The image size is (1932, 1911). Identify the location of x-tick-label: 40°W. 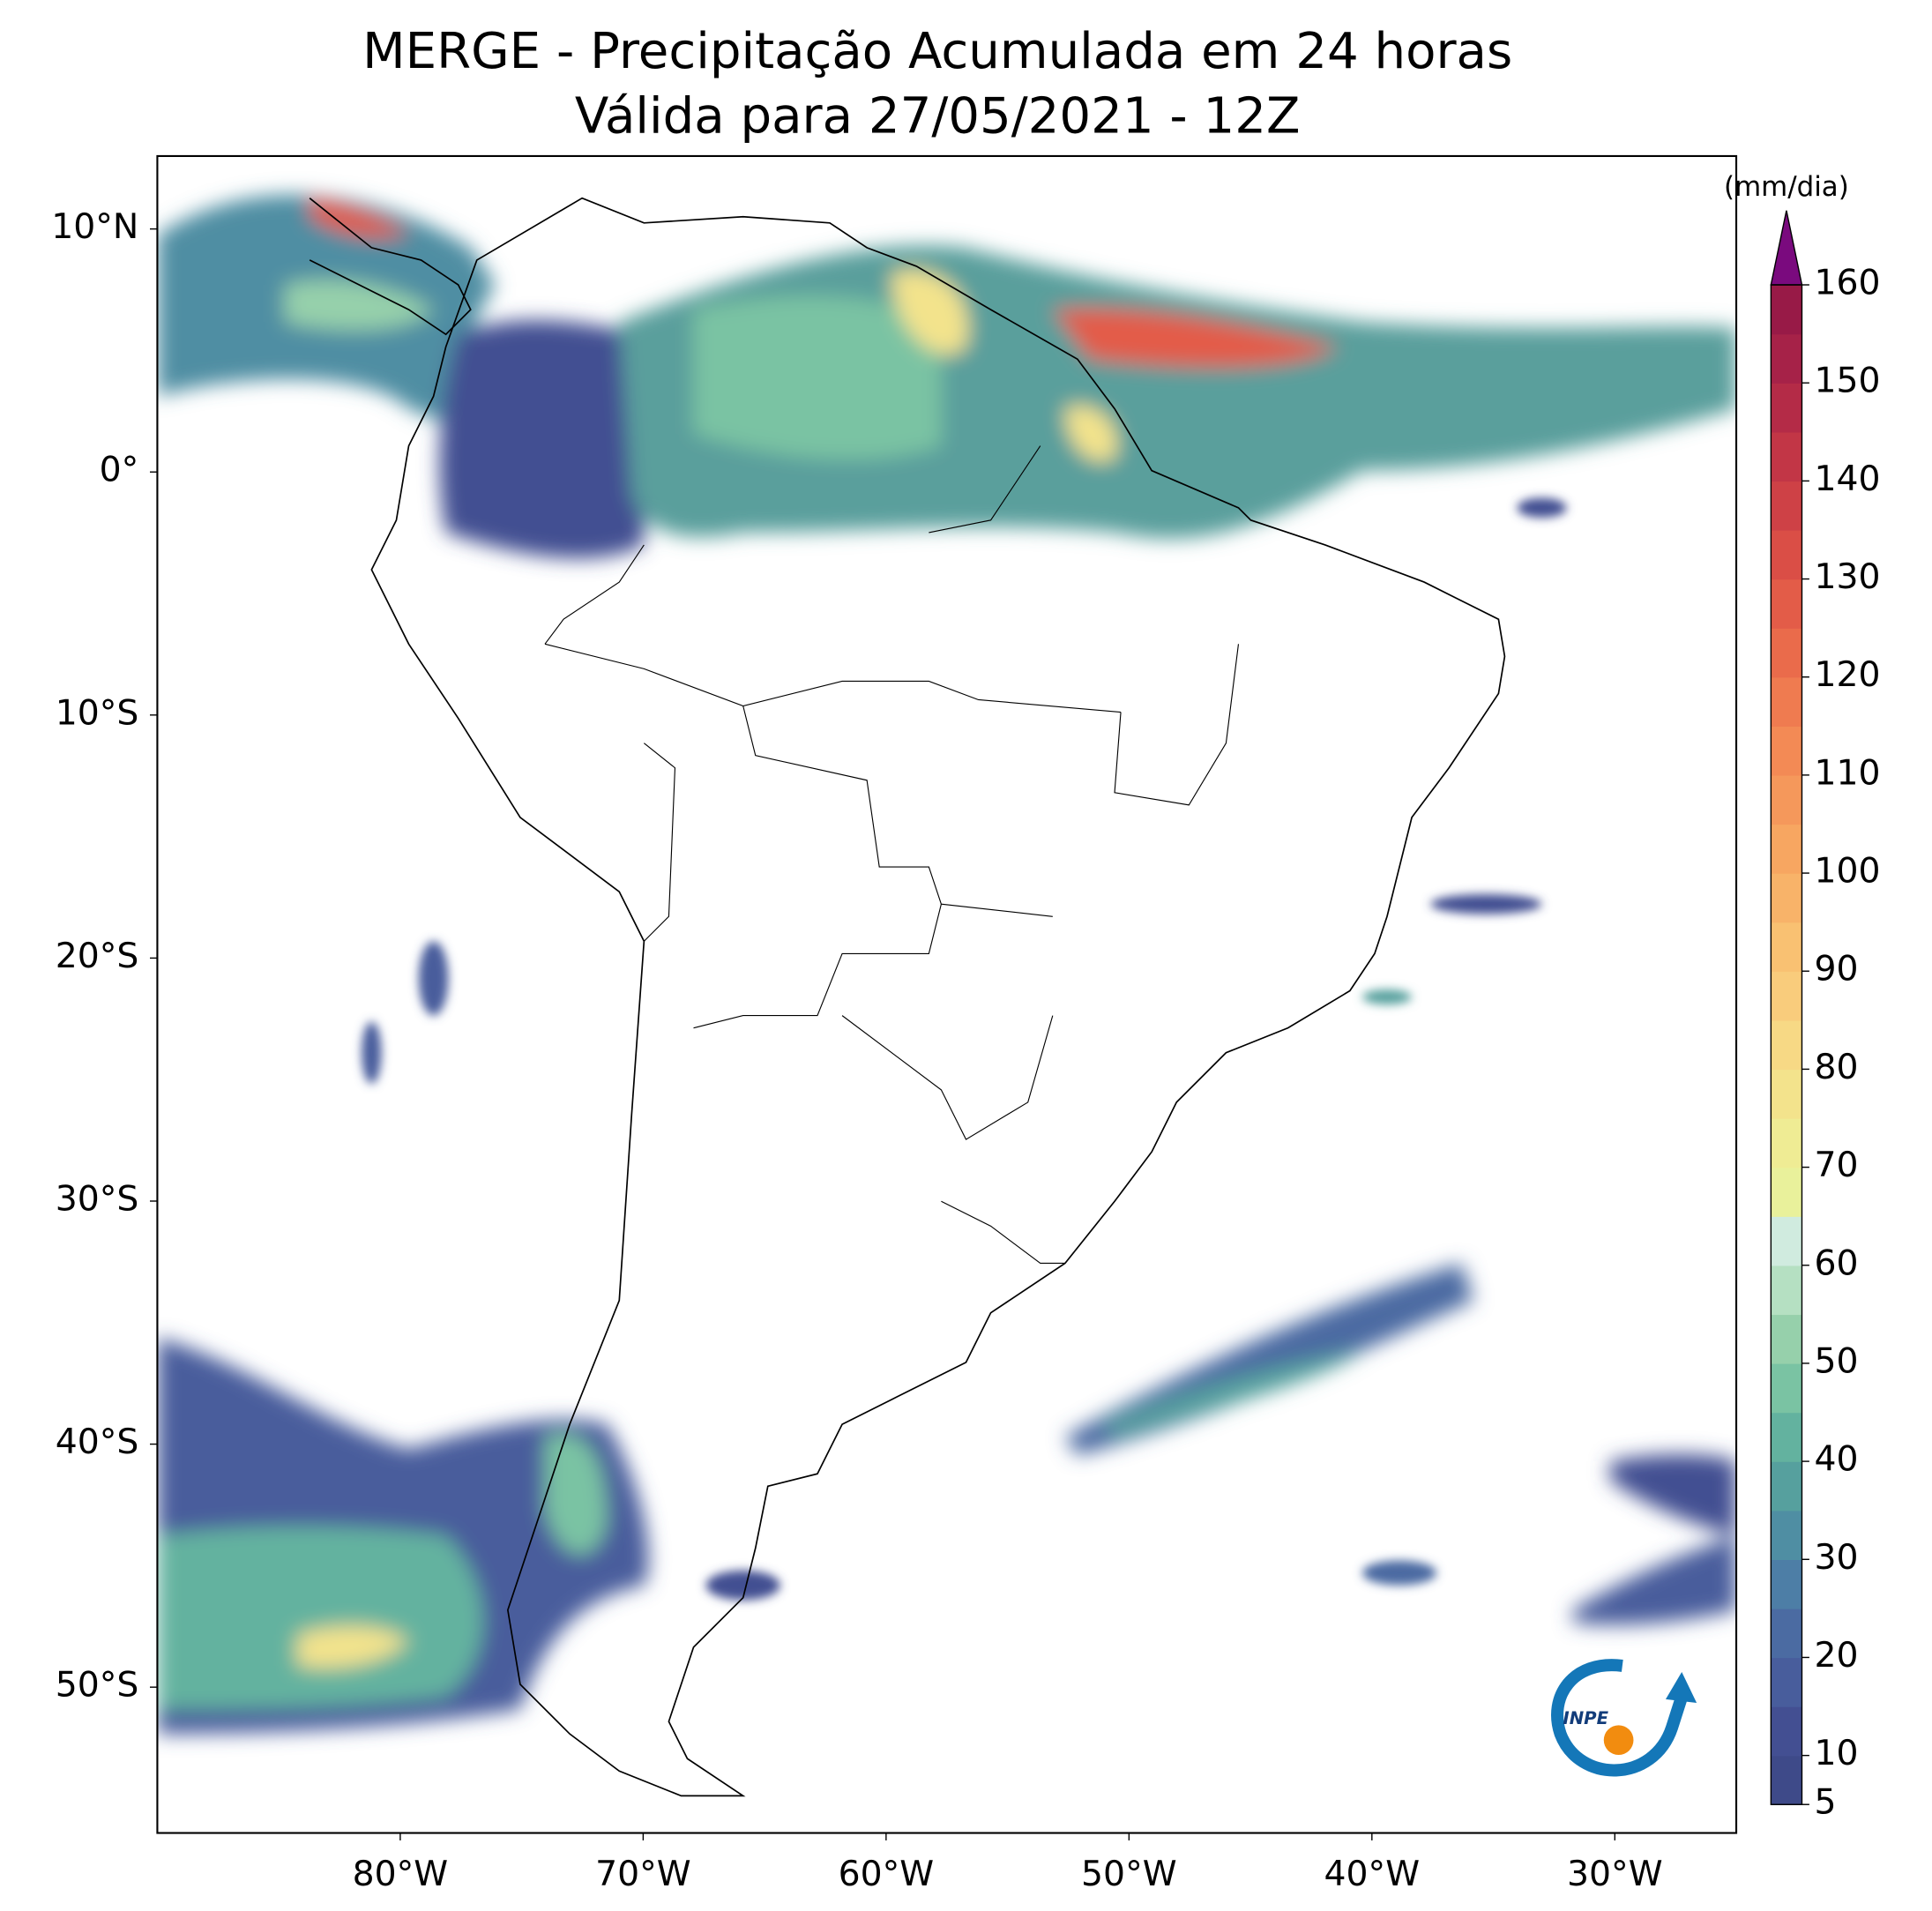
(1372, 1875).